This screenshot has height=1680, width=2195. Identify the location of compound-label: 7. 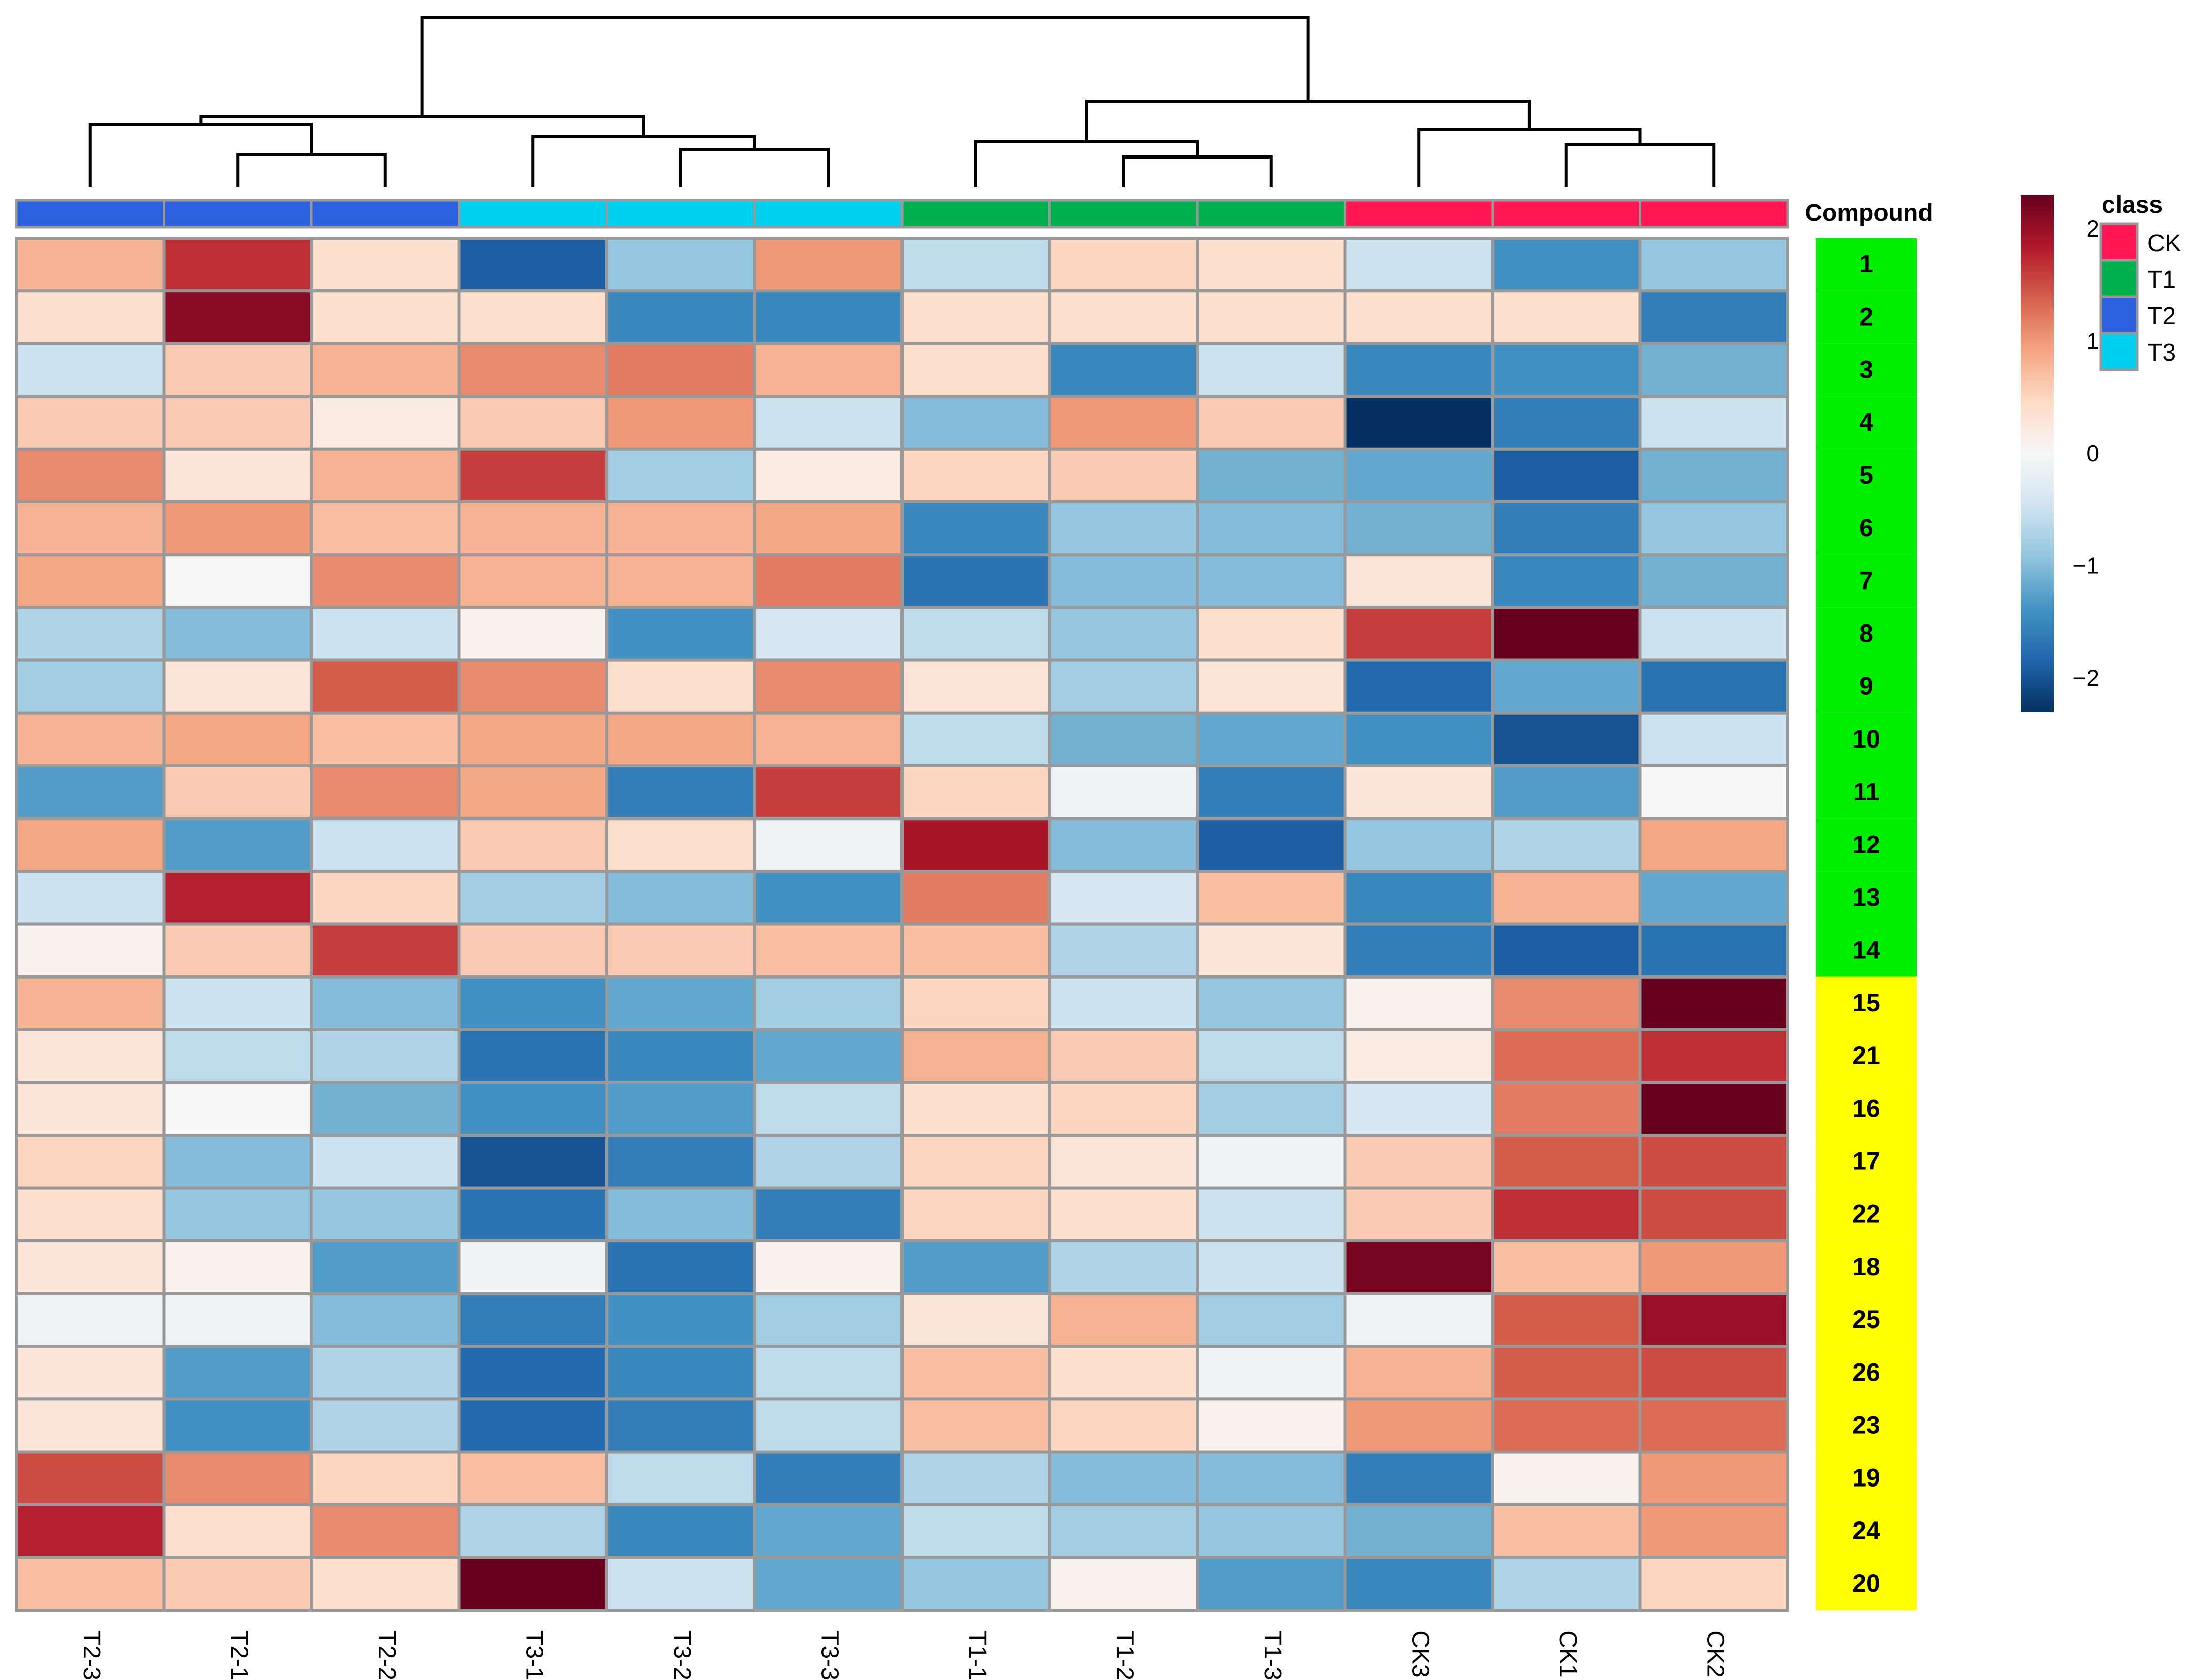
(1866, 580).